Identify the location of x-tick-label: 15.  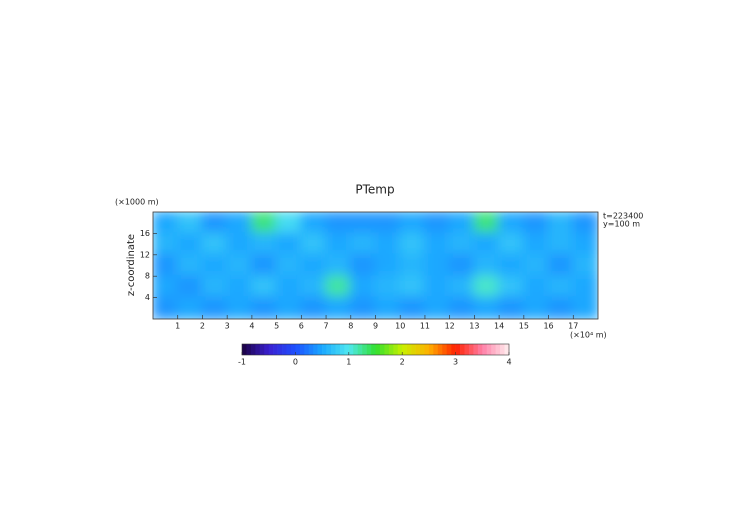
(524, 326).